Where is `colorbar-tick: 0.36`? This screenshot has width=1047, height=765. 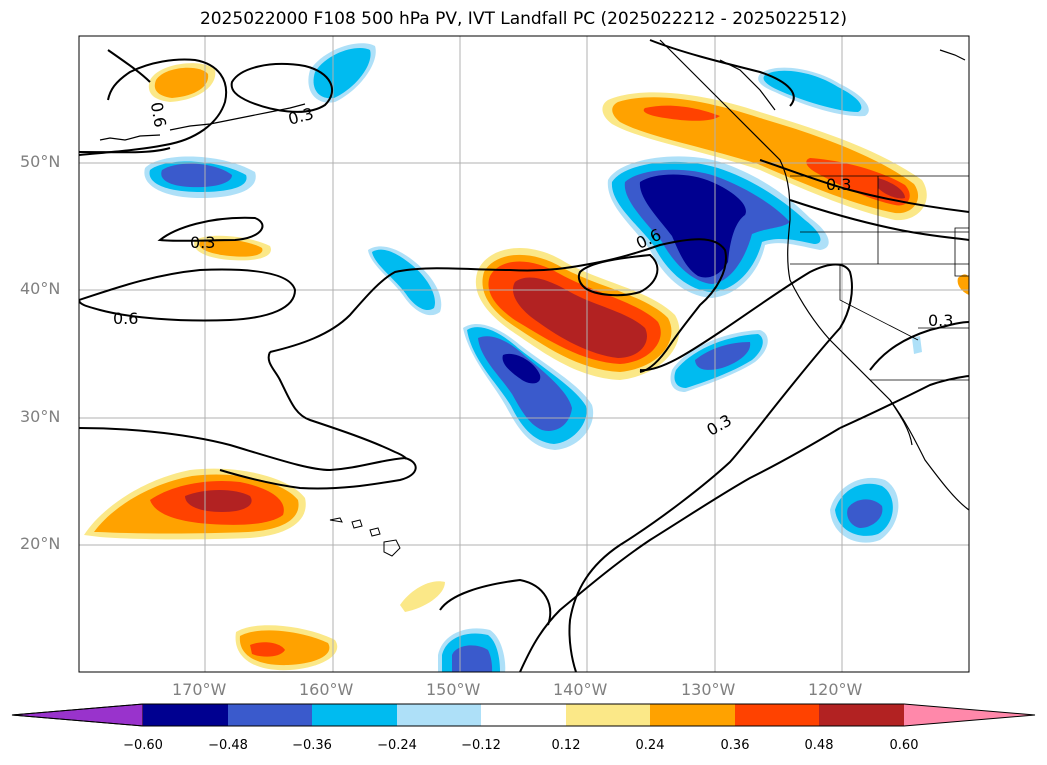 colorbar-tick: 0.36 is located at coordinates (735, 745).